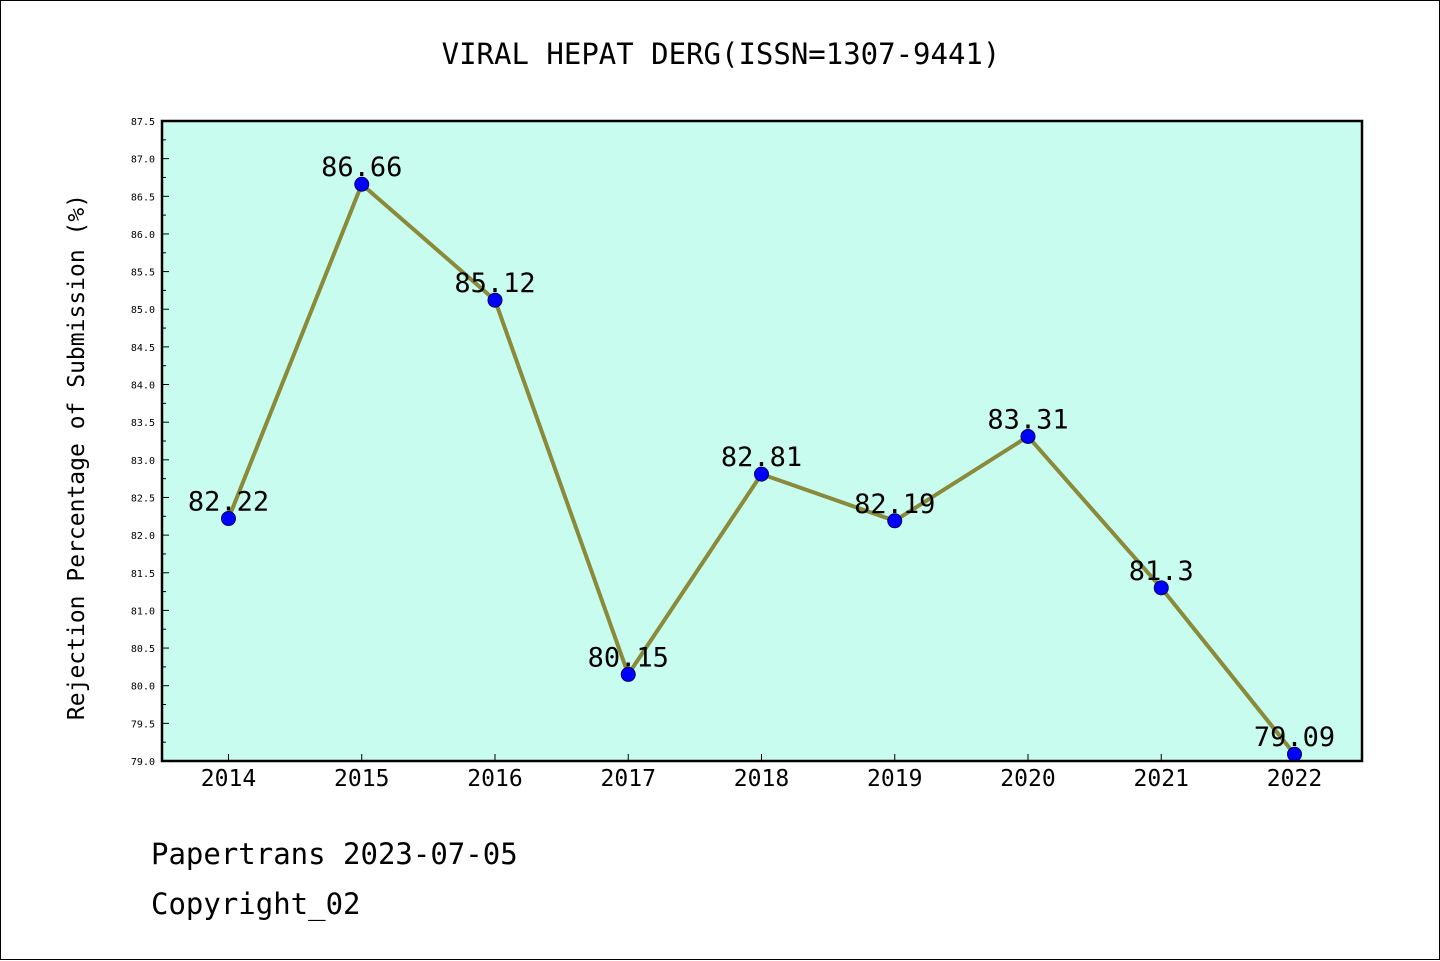 The height and width of the screenshot is (961, 1440). I want to click on y-tick-label: 87.5, so click(143, 122).